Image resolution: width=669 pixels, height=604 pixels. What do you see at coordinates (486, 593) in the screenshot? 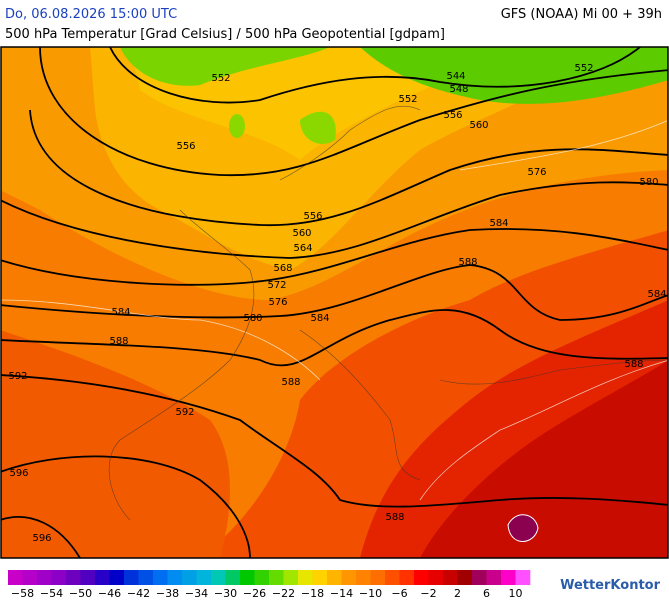
I see `legend-label: 6` at bounding box center [486, 593].